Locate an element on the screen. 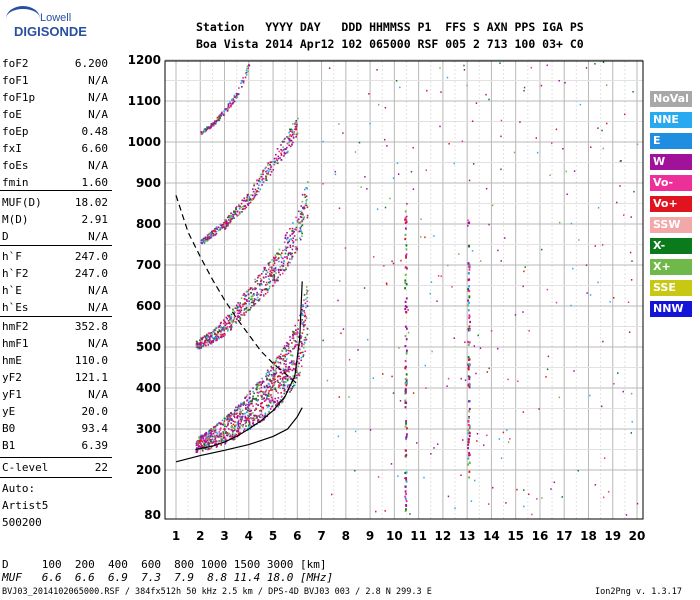 The height and width of the screenshot is (600, 700). param-name: h`E is located at coordinates (12, 290).